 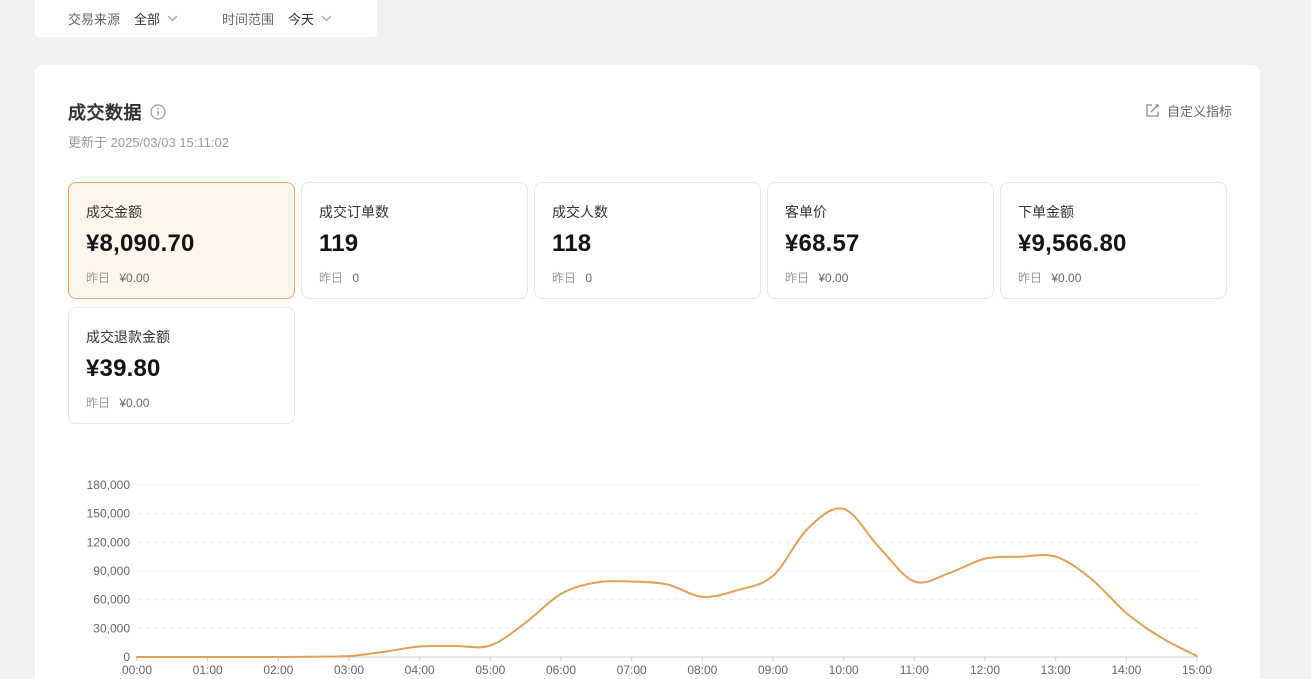 I want to click on svg-text: 14:00, so click(x=1126, y=670).